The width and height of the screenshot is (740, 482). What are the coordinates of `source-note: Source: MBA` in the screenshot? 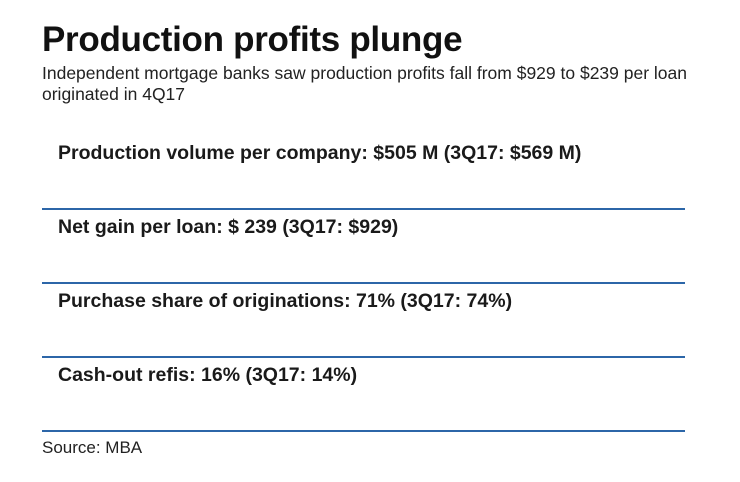 It's located at (92, 447).